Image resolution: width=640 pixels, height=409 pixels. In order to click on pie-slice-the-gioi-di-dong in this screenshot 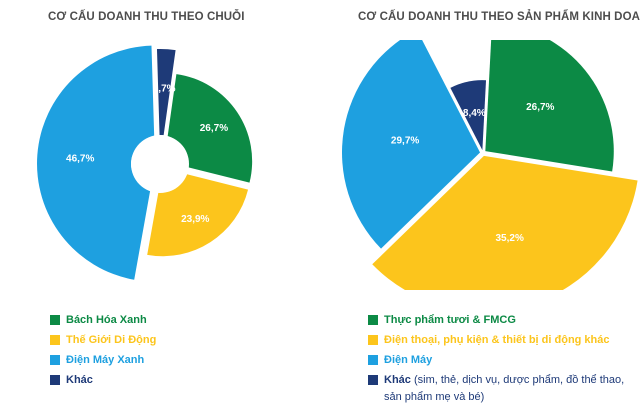, I will do `click(198, 215)`.